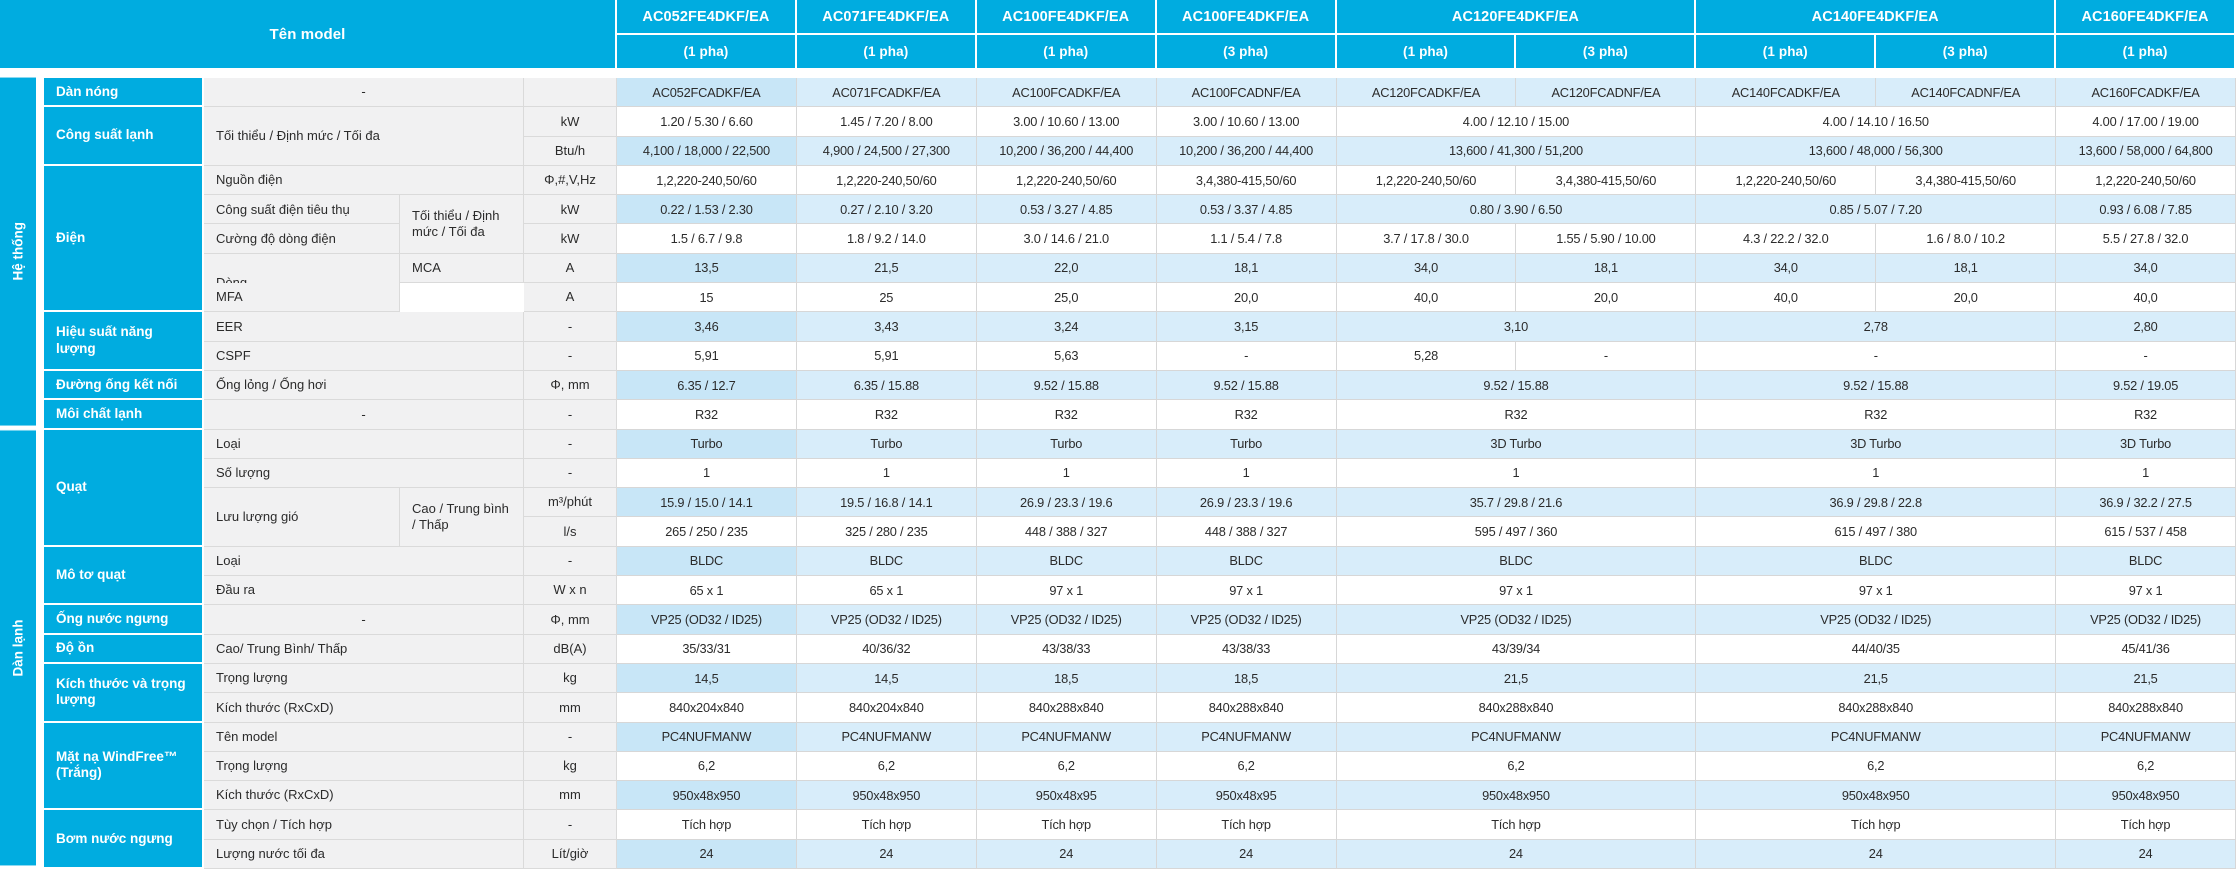 The height and width of the screenshot is (869, 2236). What do you see at coordinates (1426, 93) in the screenshot?
I see `data-cell: AC120FCADKF/EA` at bounding box center [1426, 93].